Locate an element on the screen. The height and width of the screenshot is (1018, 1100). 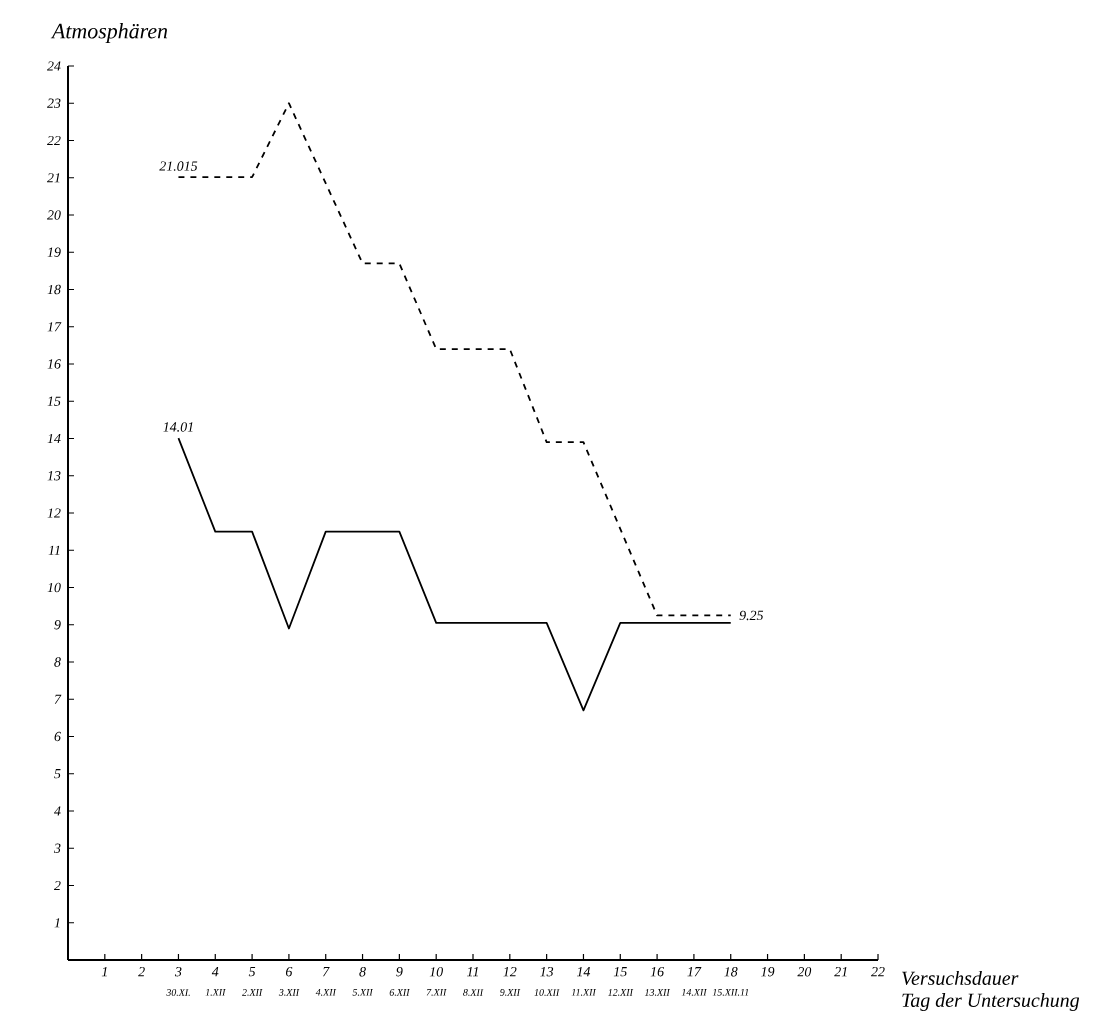
x2-axis-title: Tag der Untersuchung is located at coordinates (991, 1002).